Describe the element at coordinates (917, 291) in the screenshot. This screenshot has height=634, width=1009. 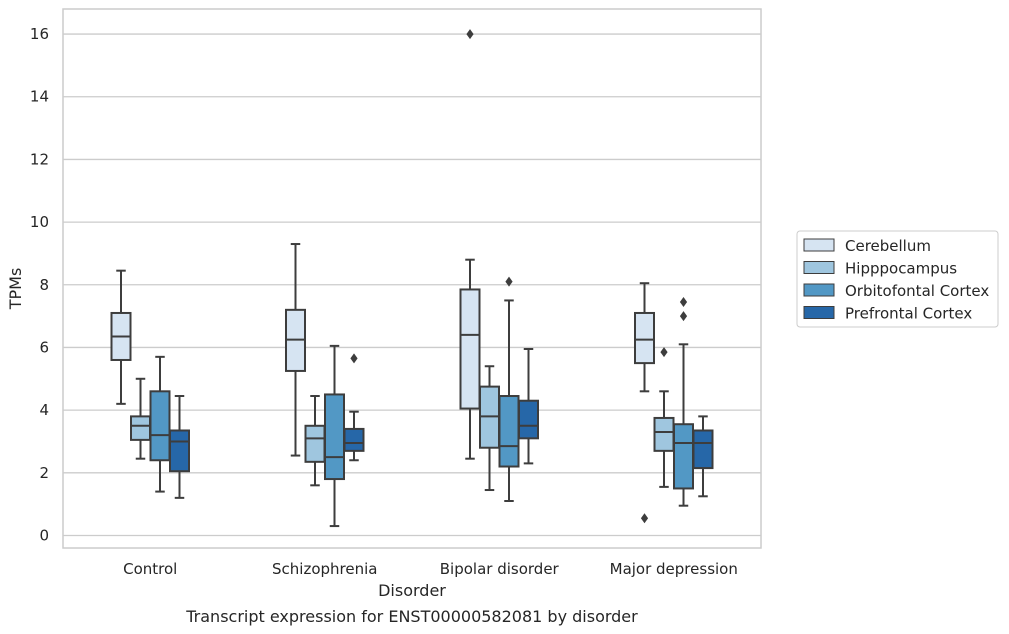
I see `legend-label: Orbitofontal Cortex` at that location.